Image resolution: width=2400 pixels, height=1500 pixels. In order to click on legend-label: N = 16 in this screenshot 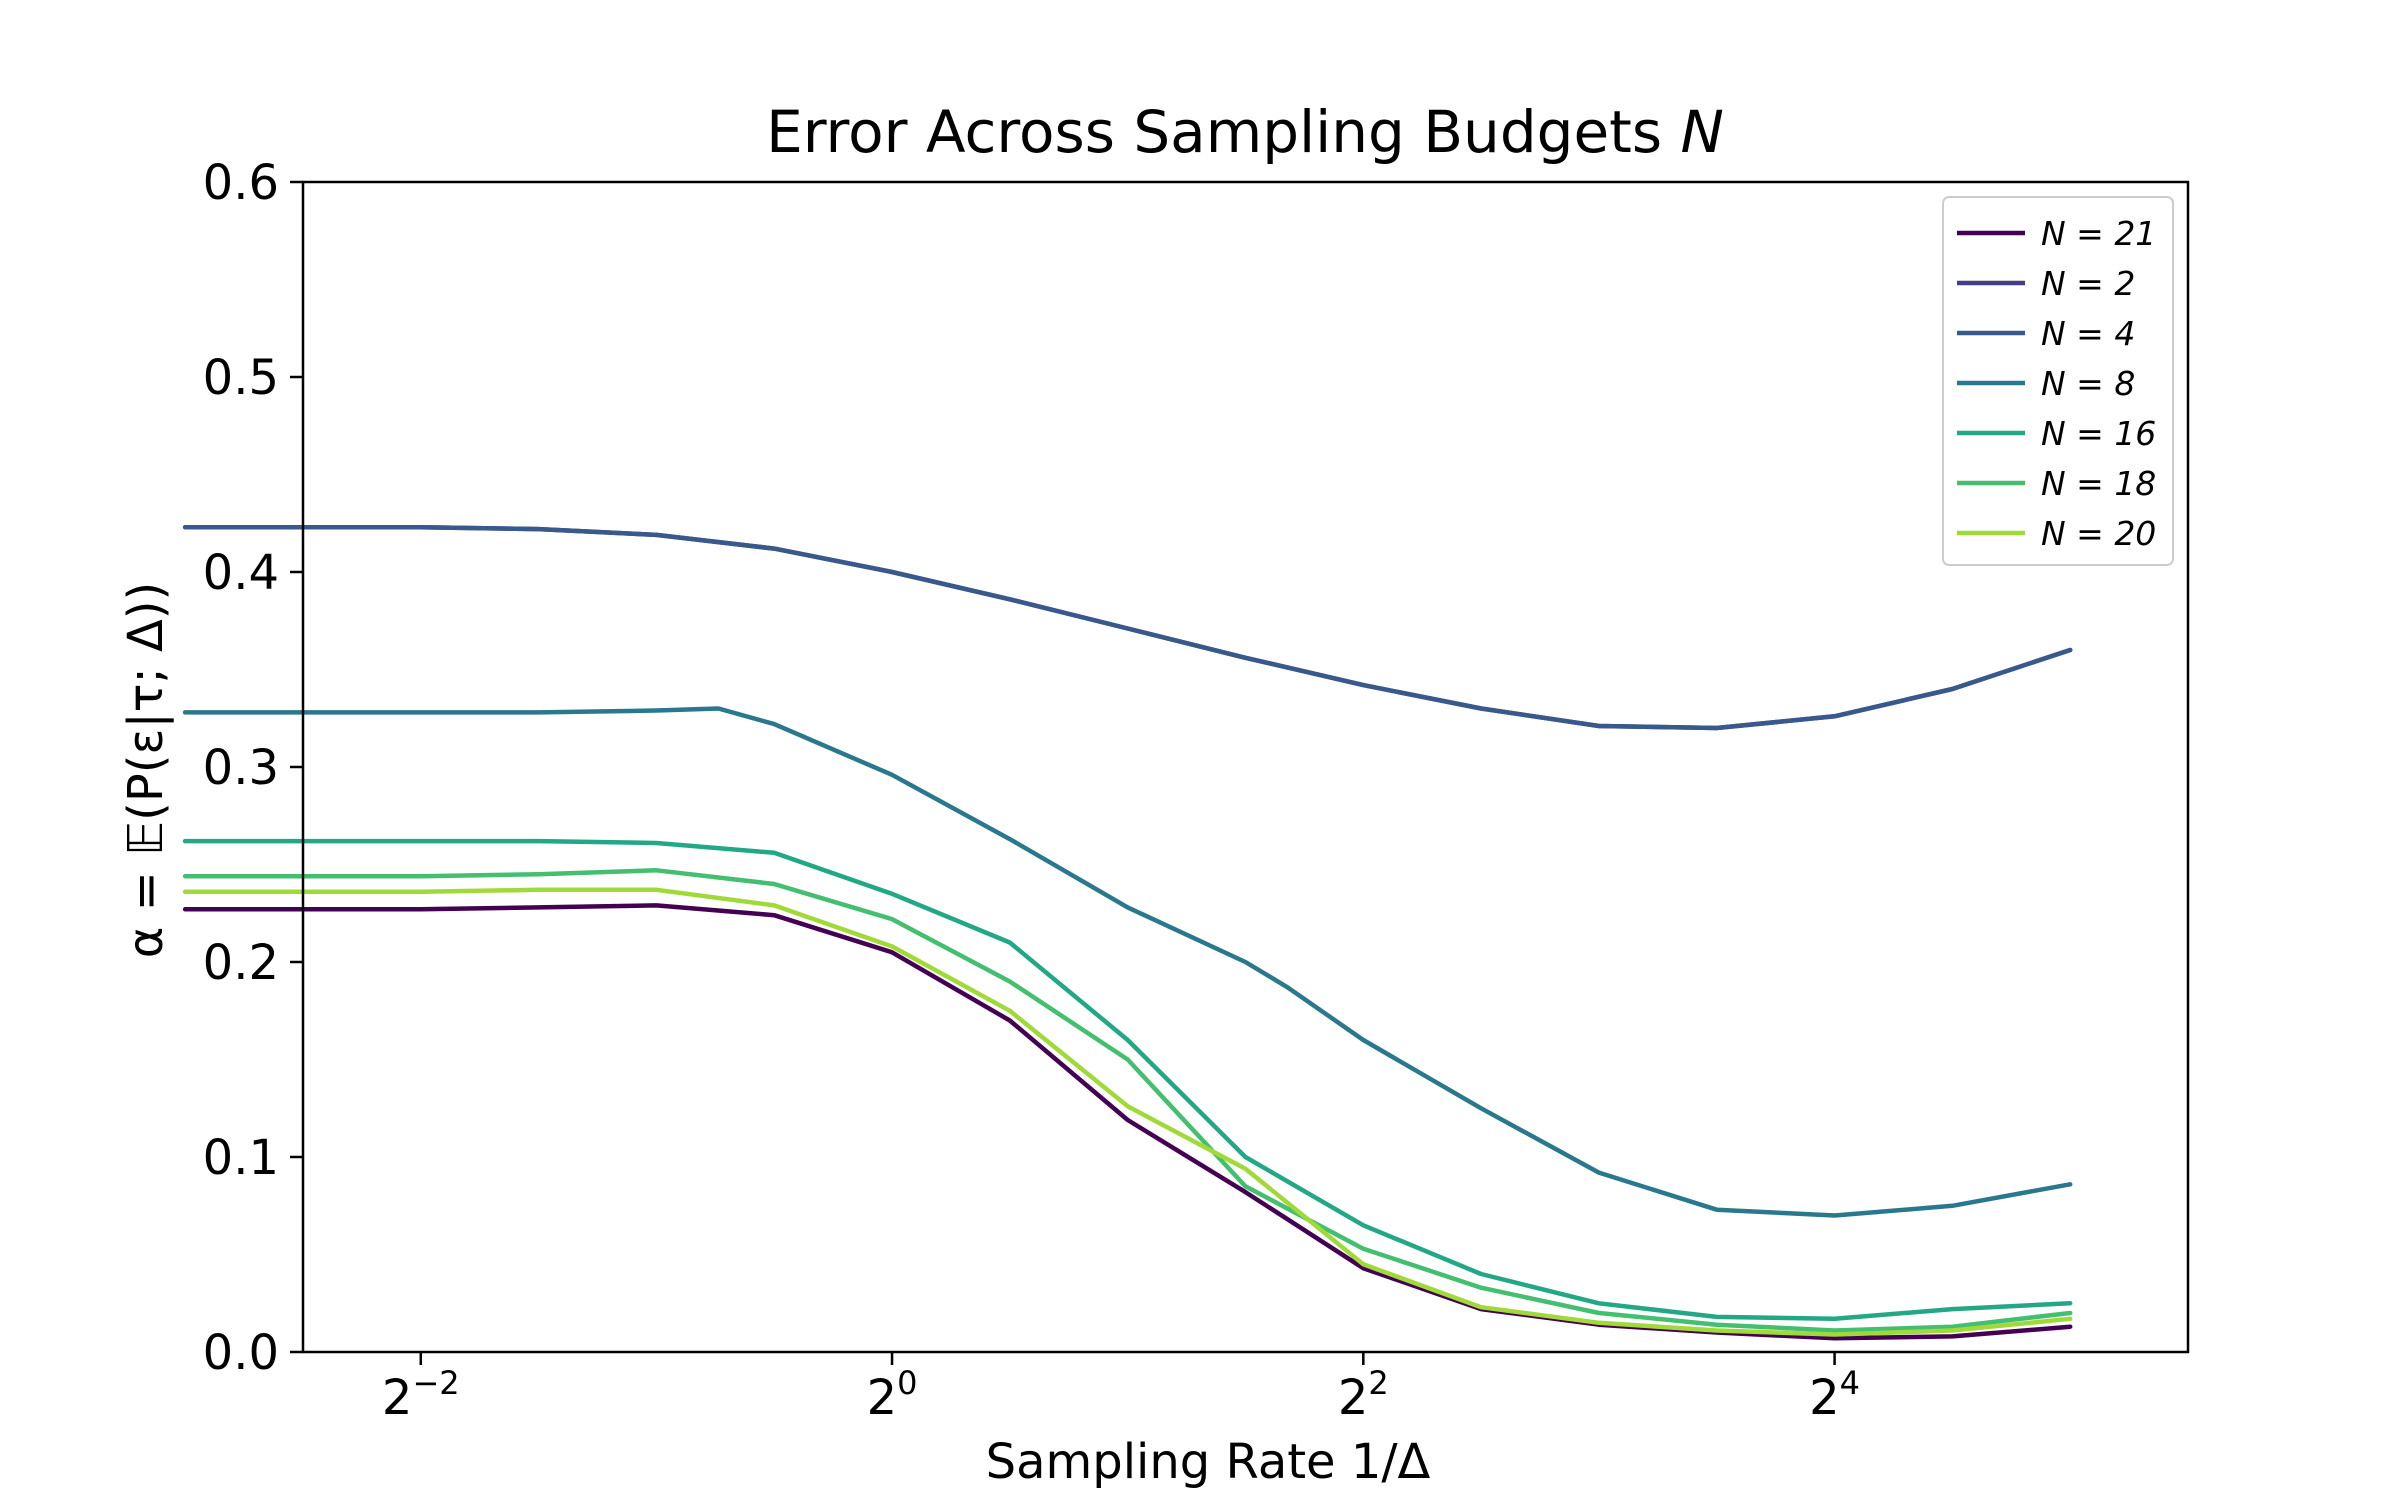, I will do `click(2098, 433)`.